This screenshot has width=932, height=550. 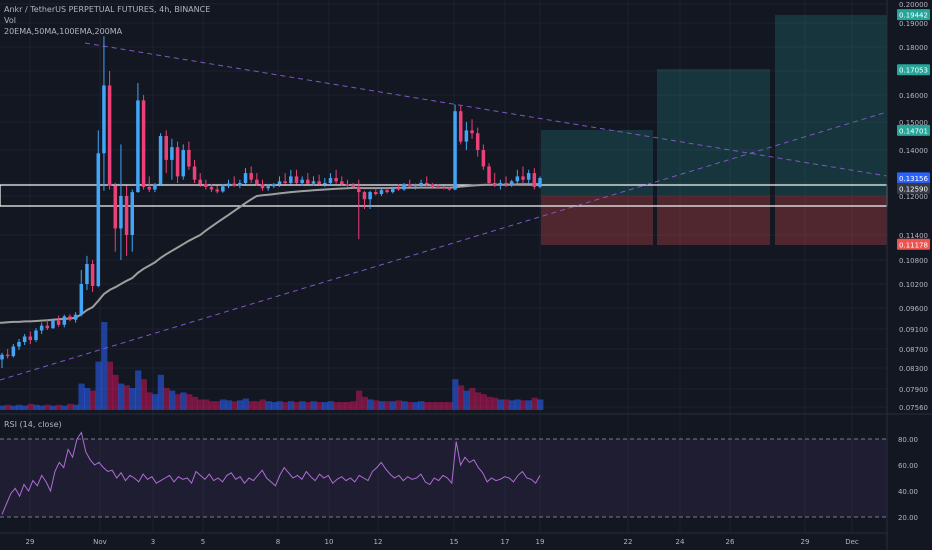 I want to click on time-tick-label: 17, so click(x=505, y=542).